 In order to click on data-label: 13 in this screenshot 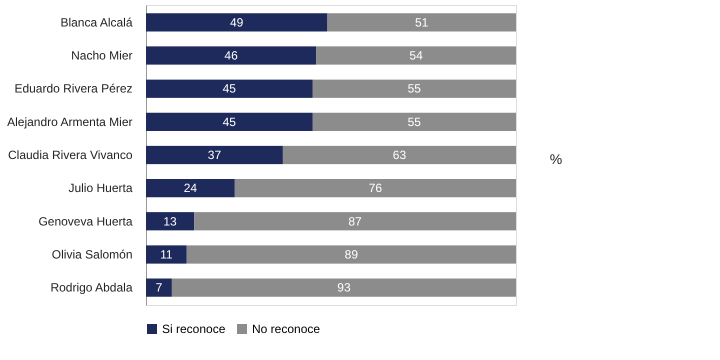, I will do `click(170, 221)`.